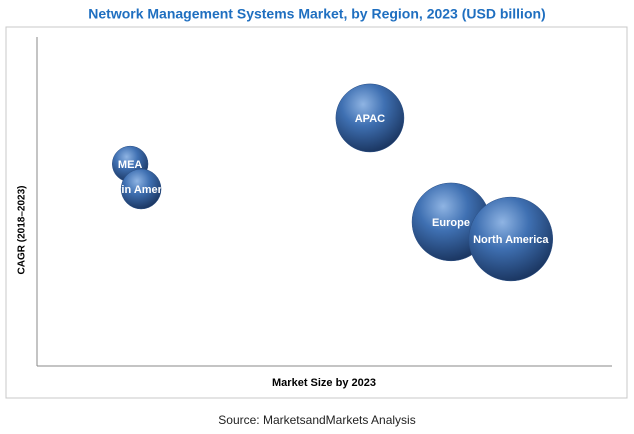 The height and width of the screenshot is (434, 634). I want to click on y-axis-label: CAGR (2018–2023), so click(22, 230).